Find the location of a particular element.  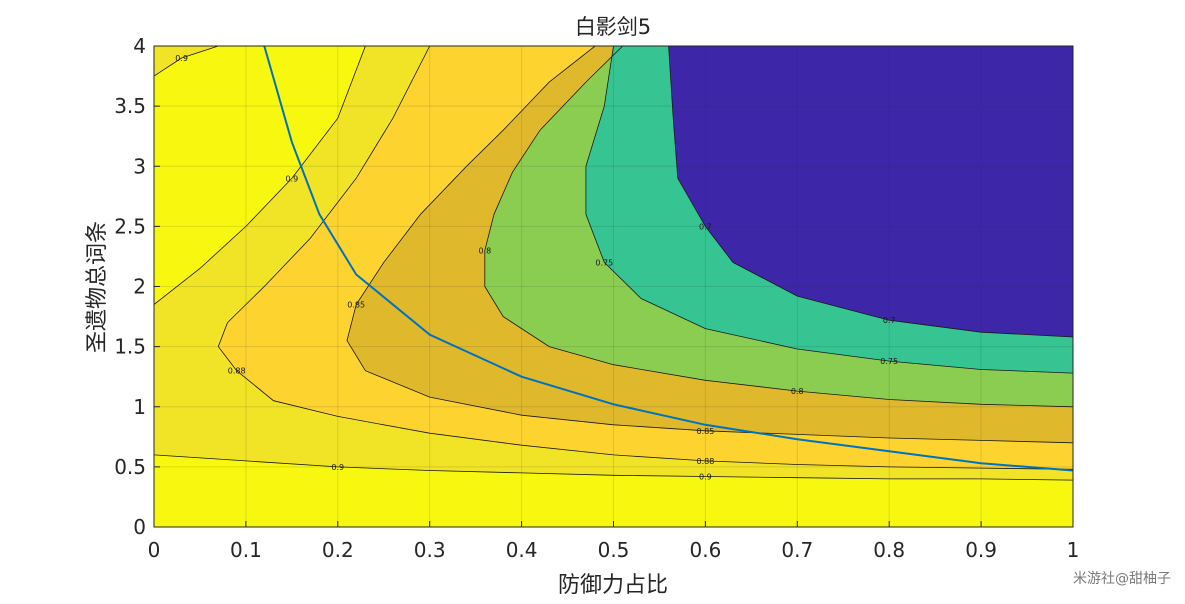

y-tick-label: 3.5 is located at coordinates (130, 106).